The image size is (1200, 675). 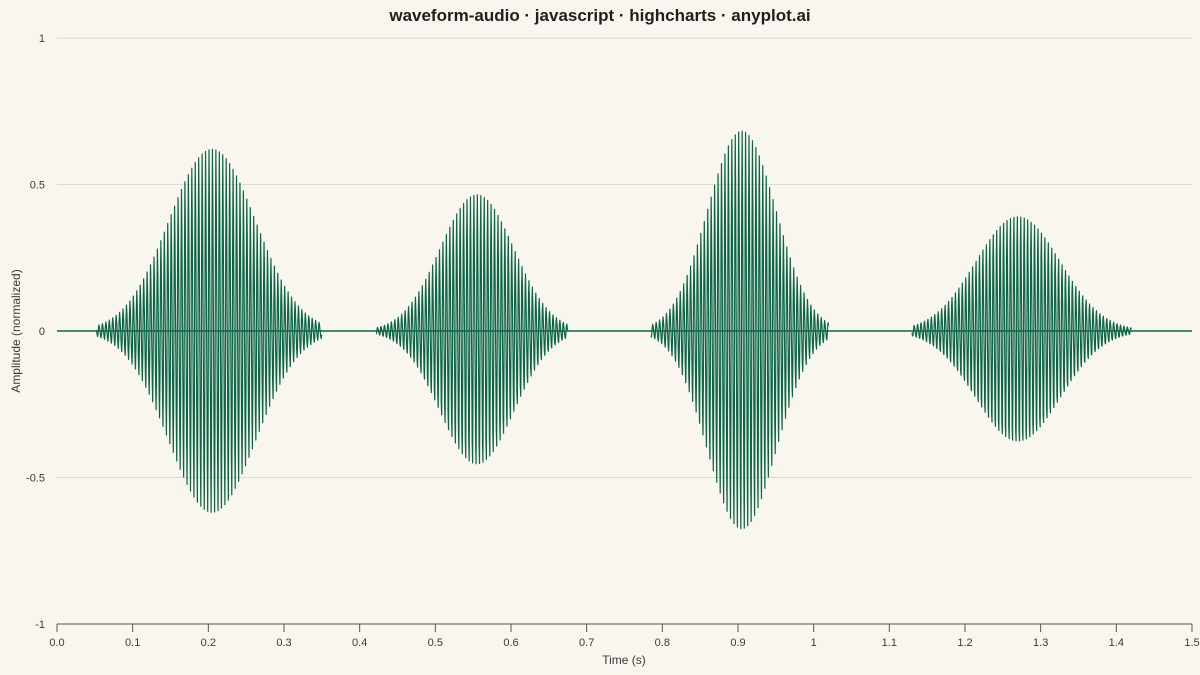 What do you see at coordinates (1116, 643) in the screenshot?
I see `x-tick-label: 1.4` at bounding box center [1116, 643].